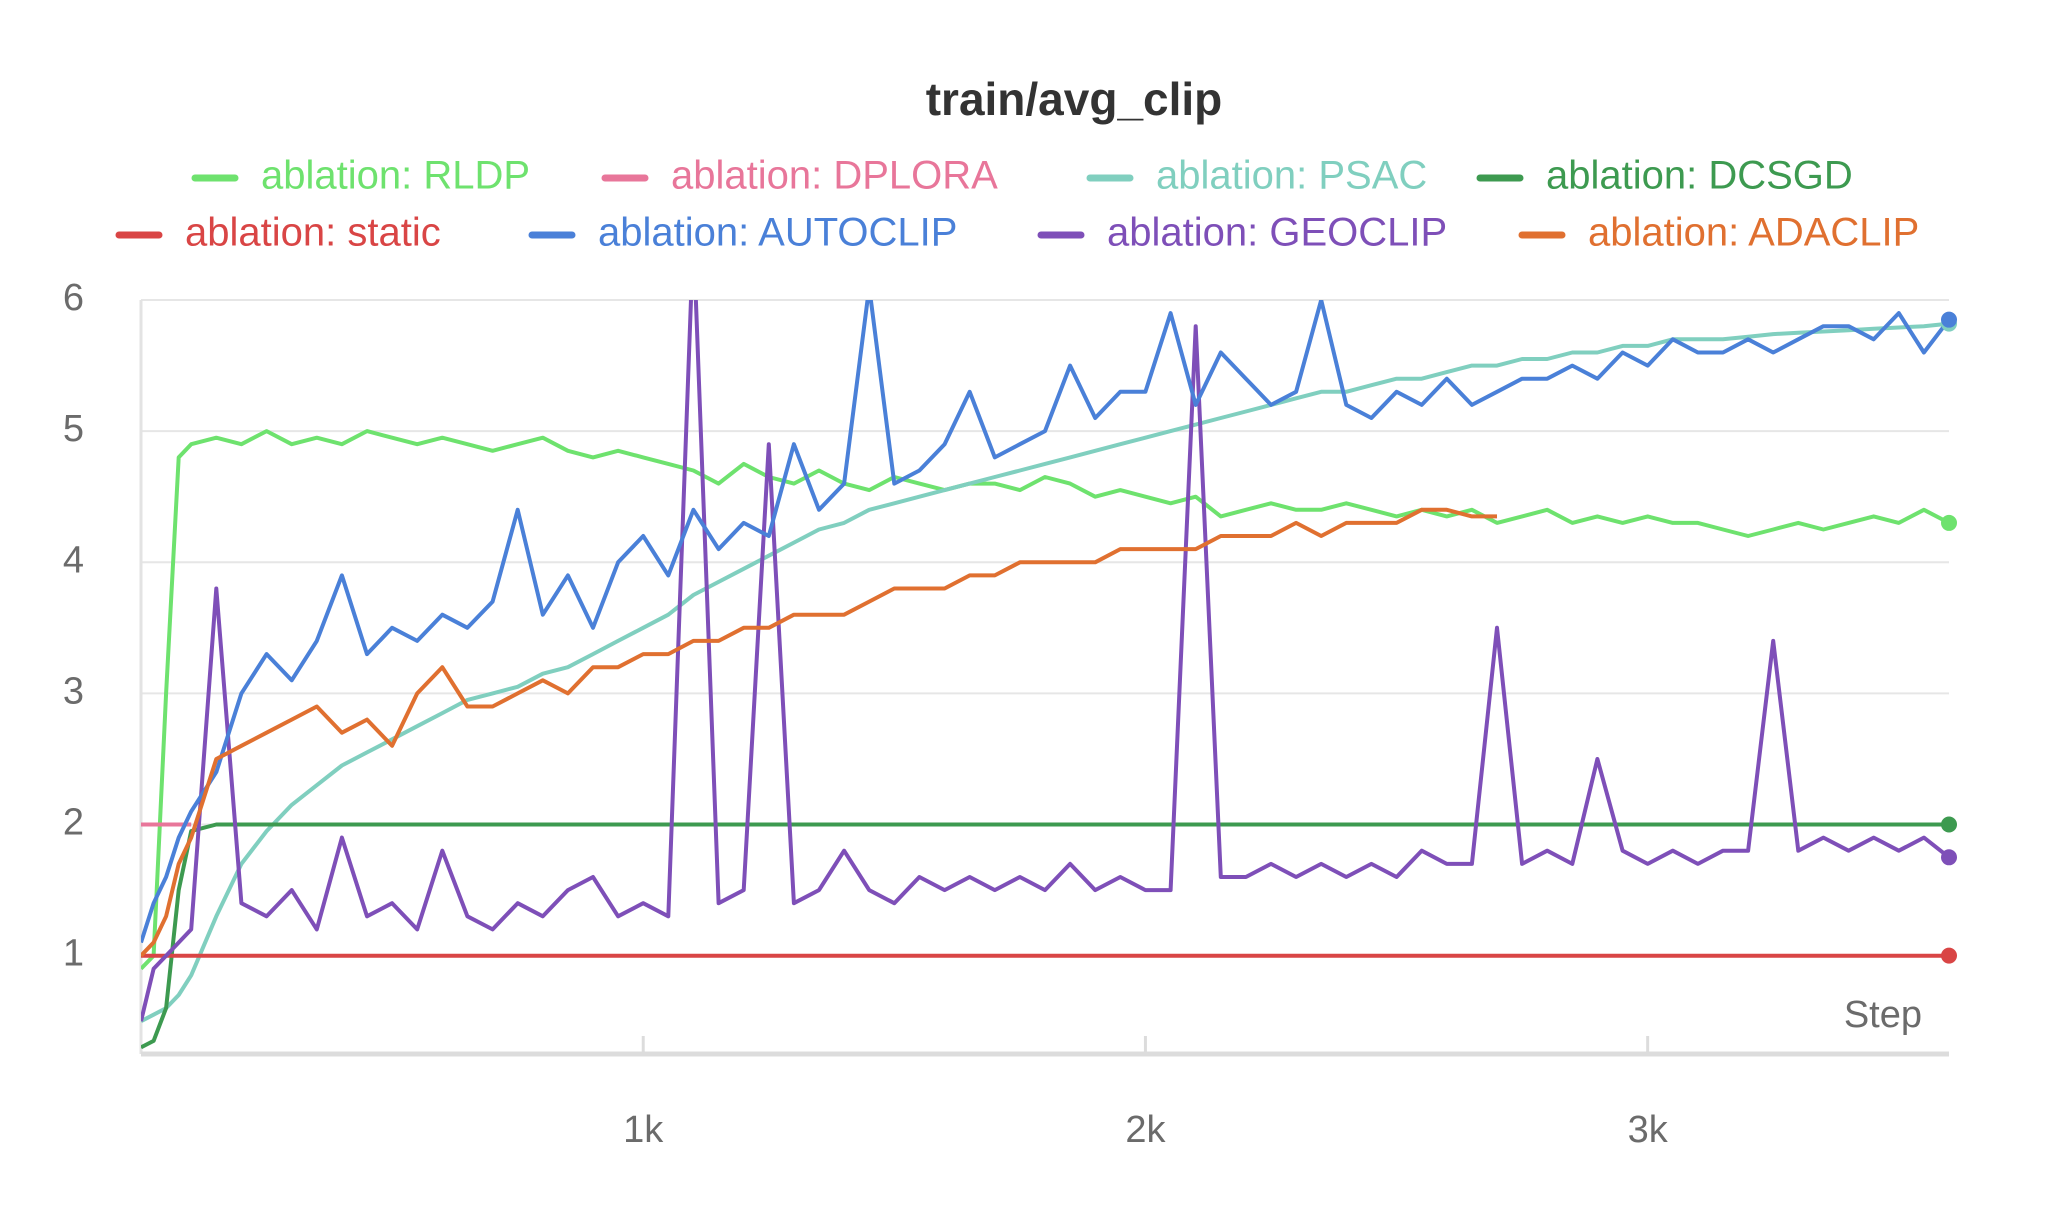 Image resolution: width=2048 pixels, height=1208 pixels. What do you see at coordinates (1699, 176) in the screenshot?
I see `legend-label: ablation: DCSGD` at bounding box center [1699, 176].